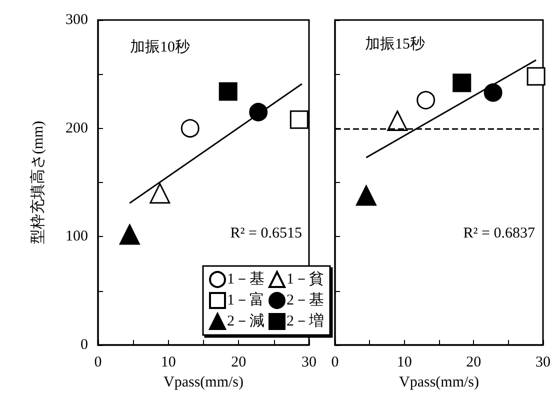  I want to click on annotation: 加振10秒, so click(160, 47).